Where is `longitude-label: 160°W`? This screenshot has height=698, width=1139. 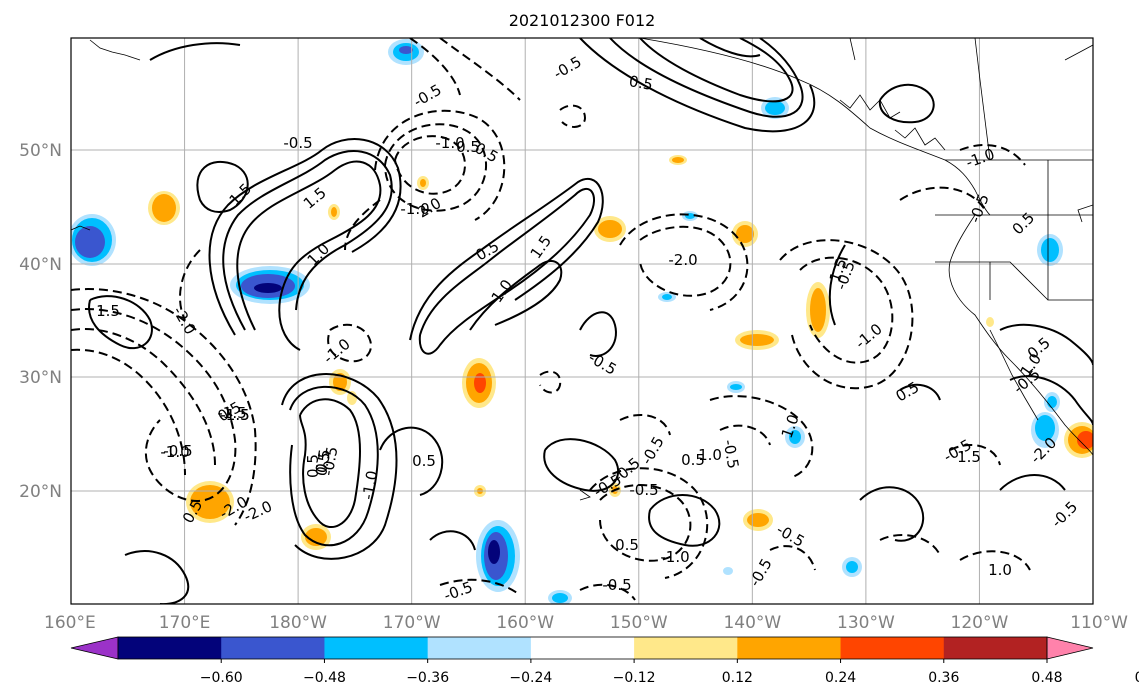
longitude-label: 160°W is located at coordinates (525, 623).